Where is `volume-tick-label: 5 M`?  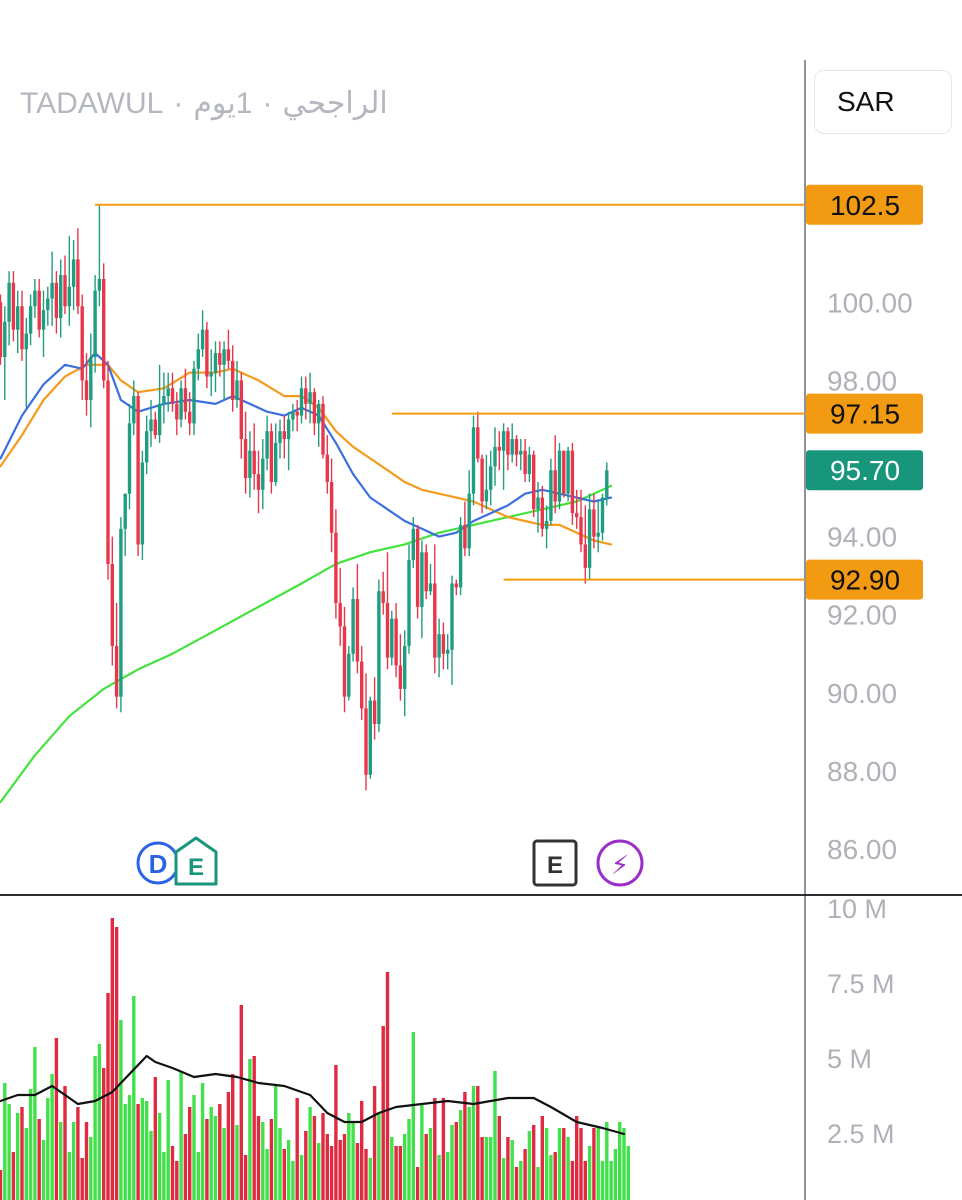
volume-tick-label: 5 M is located at coordinates (849, 1059).